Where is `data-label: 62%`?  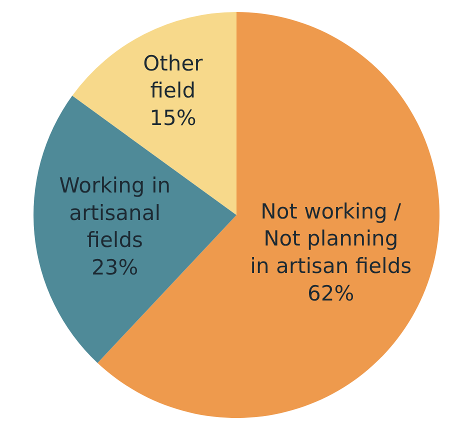 data-label: 62% is located at coordinates (331, 293).